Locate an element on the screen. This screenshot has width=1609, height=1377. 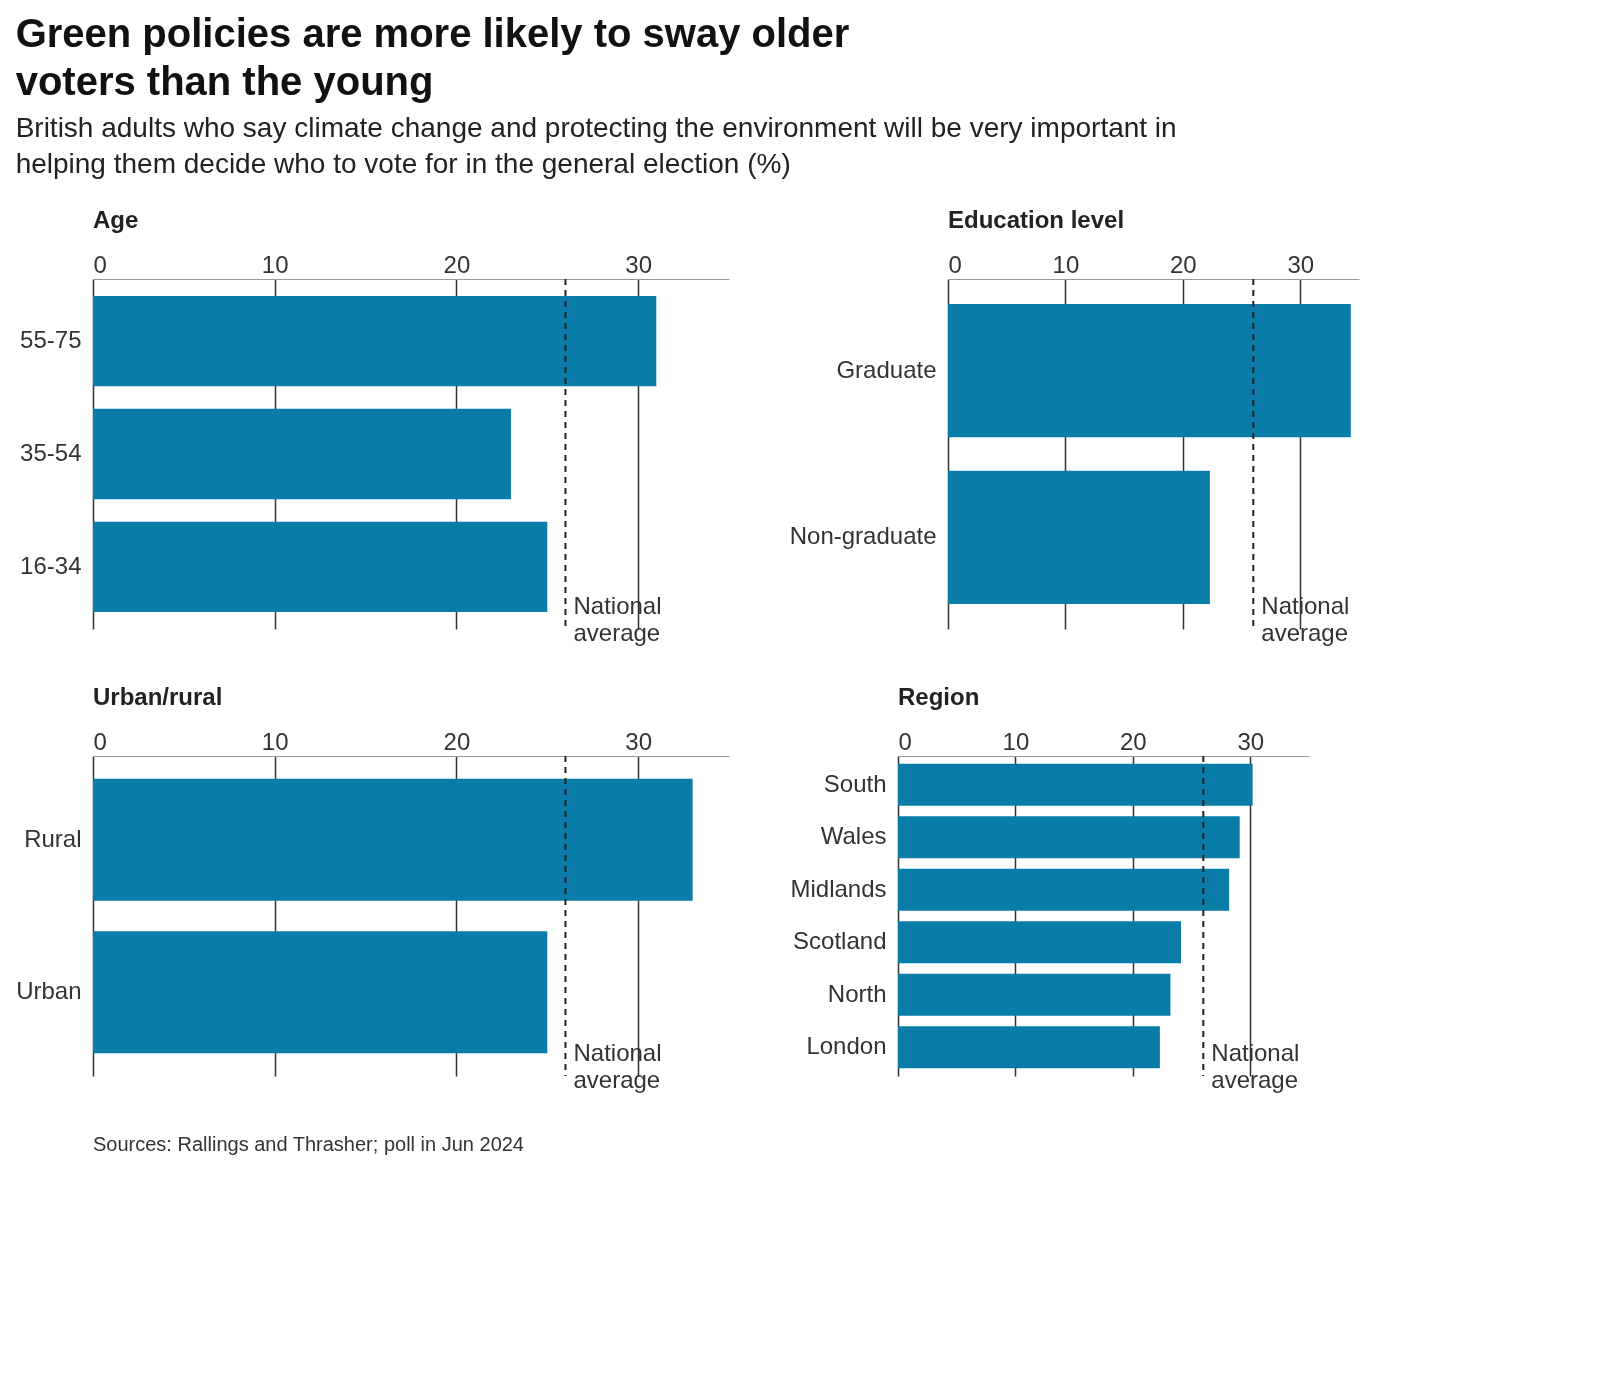
y-tick-label: Scotland is located at coordinates (840, 941).